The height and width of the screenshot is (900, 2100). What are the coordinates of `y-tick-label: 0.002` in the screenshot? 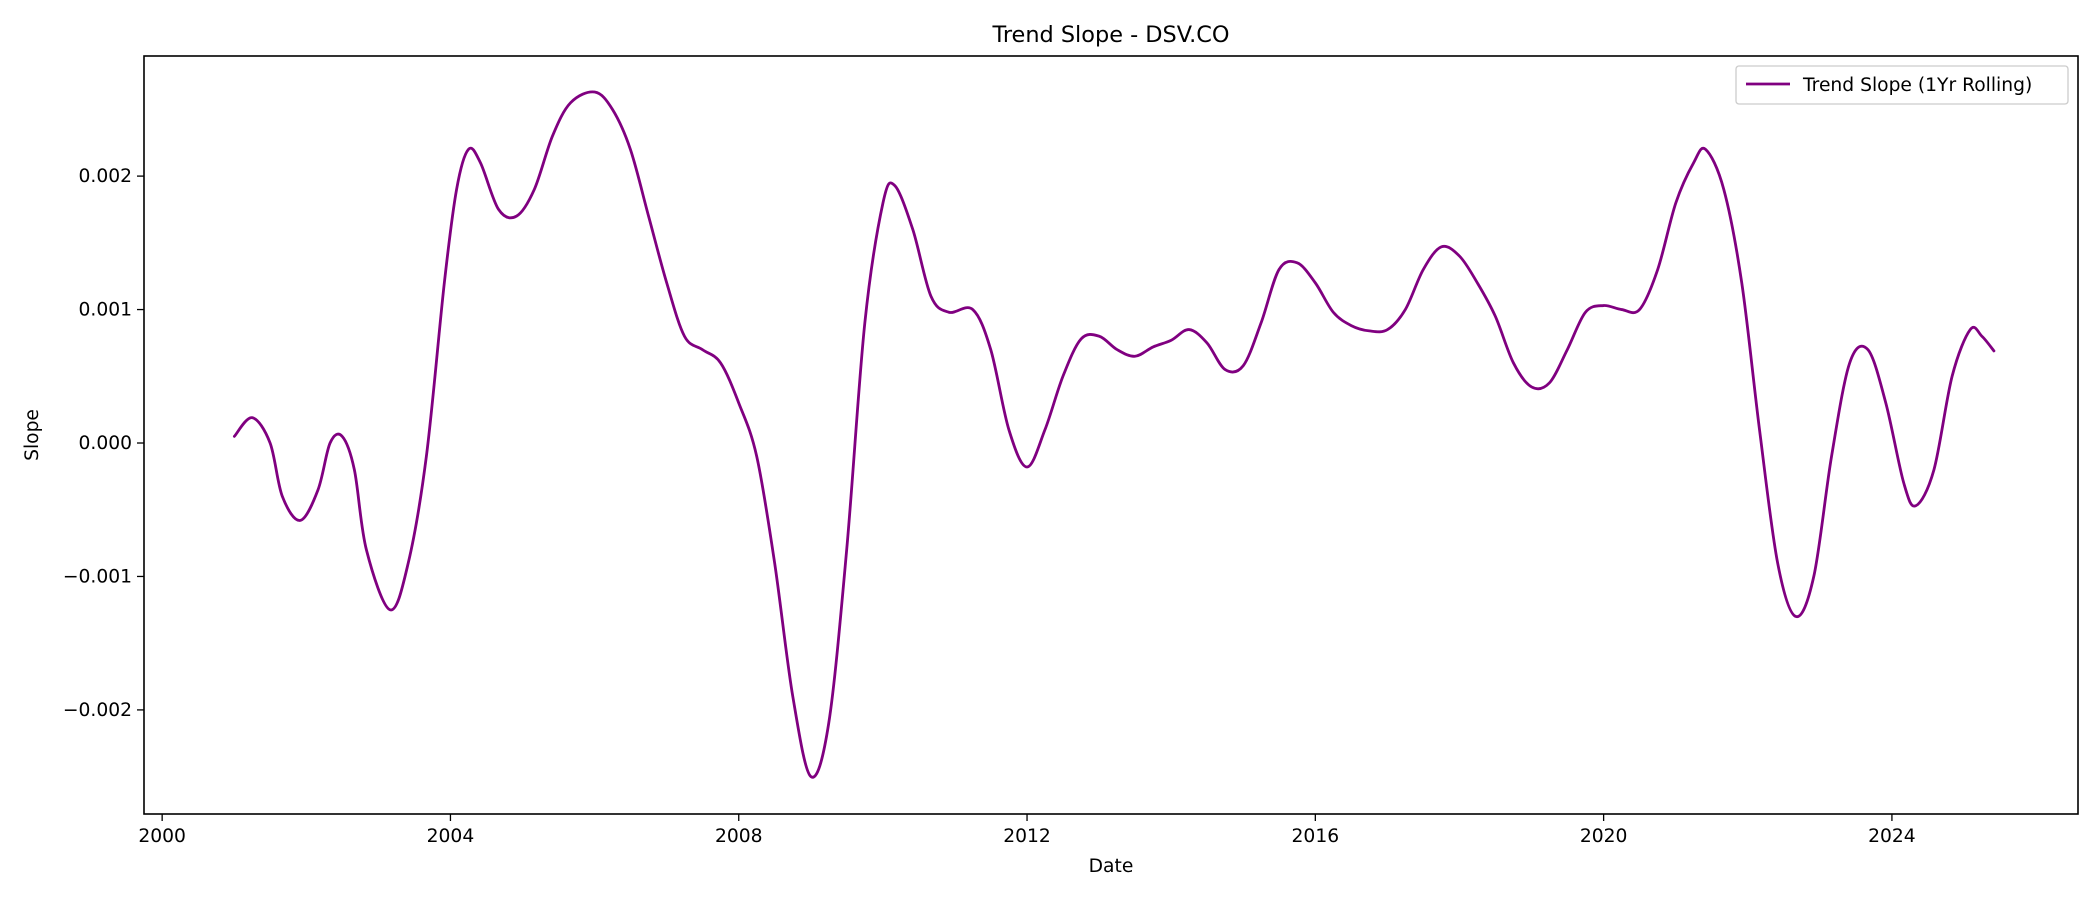 It's located at (106, 176).